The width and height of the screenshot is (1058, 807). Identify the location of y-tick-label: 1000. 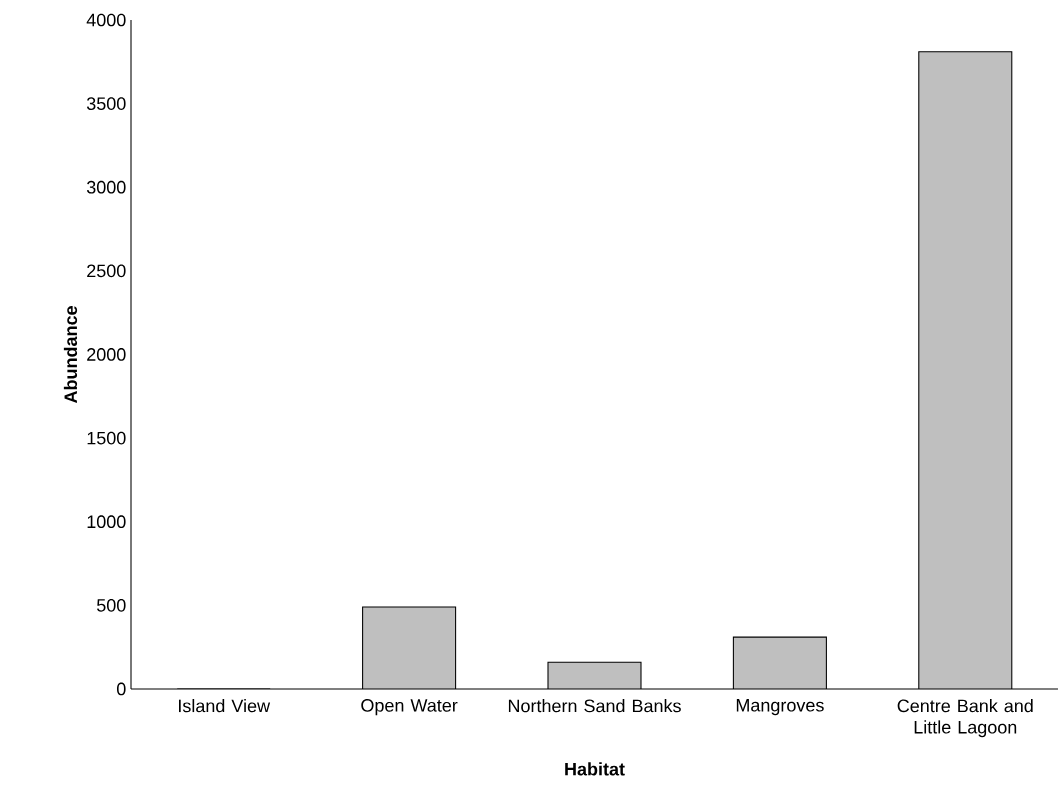
(106, 522).